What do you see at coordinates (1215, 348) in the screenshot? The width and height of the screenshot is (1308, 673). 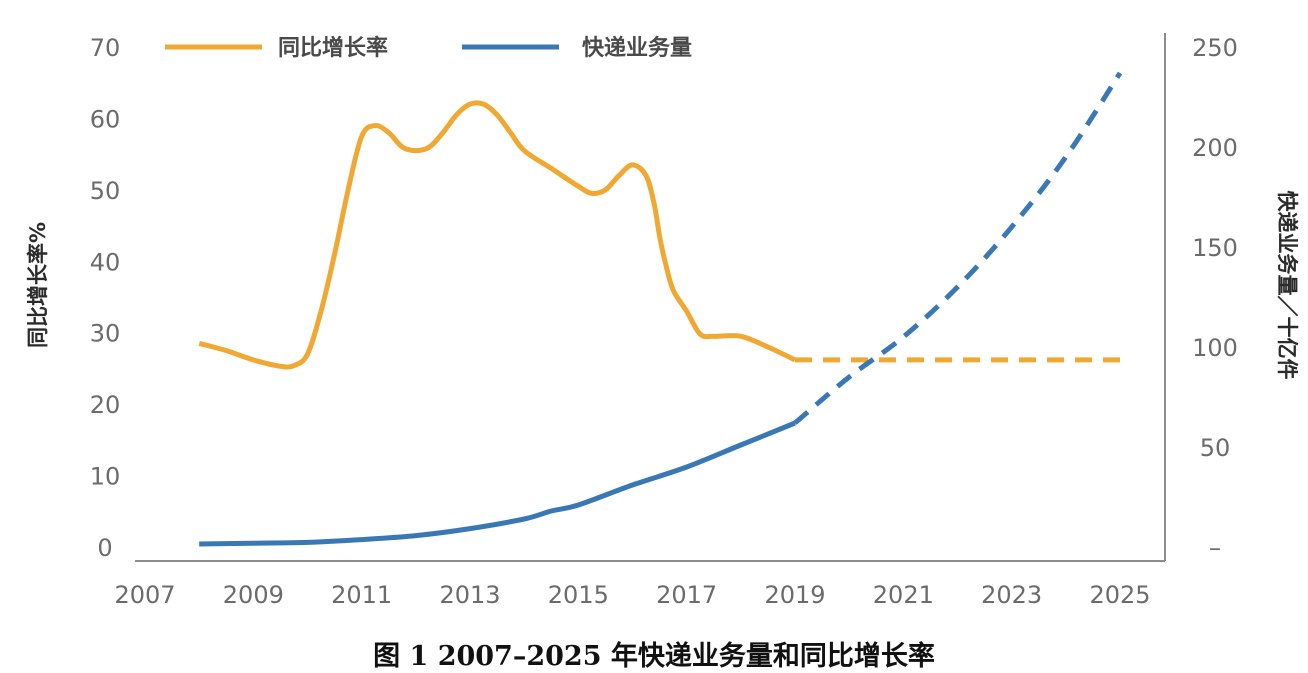 I see `right-tick-label: 100` at bounding box center [1215, 348].